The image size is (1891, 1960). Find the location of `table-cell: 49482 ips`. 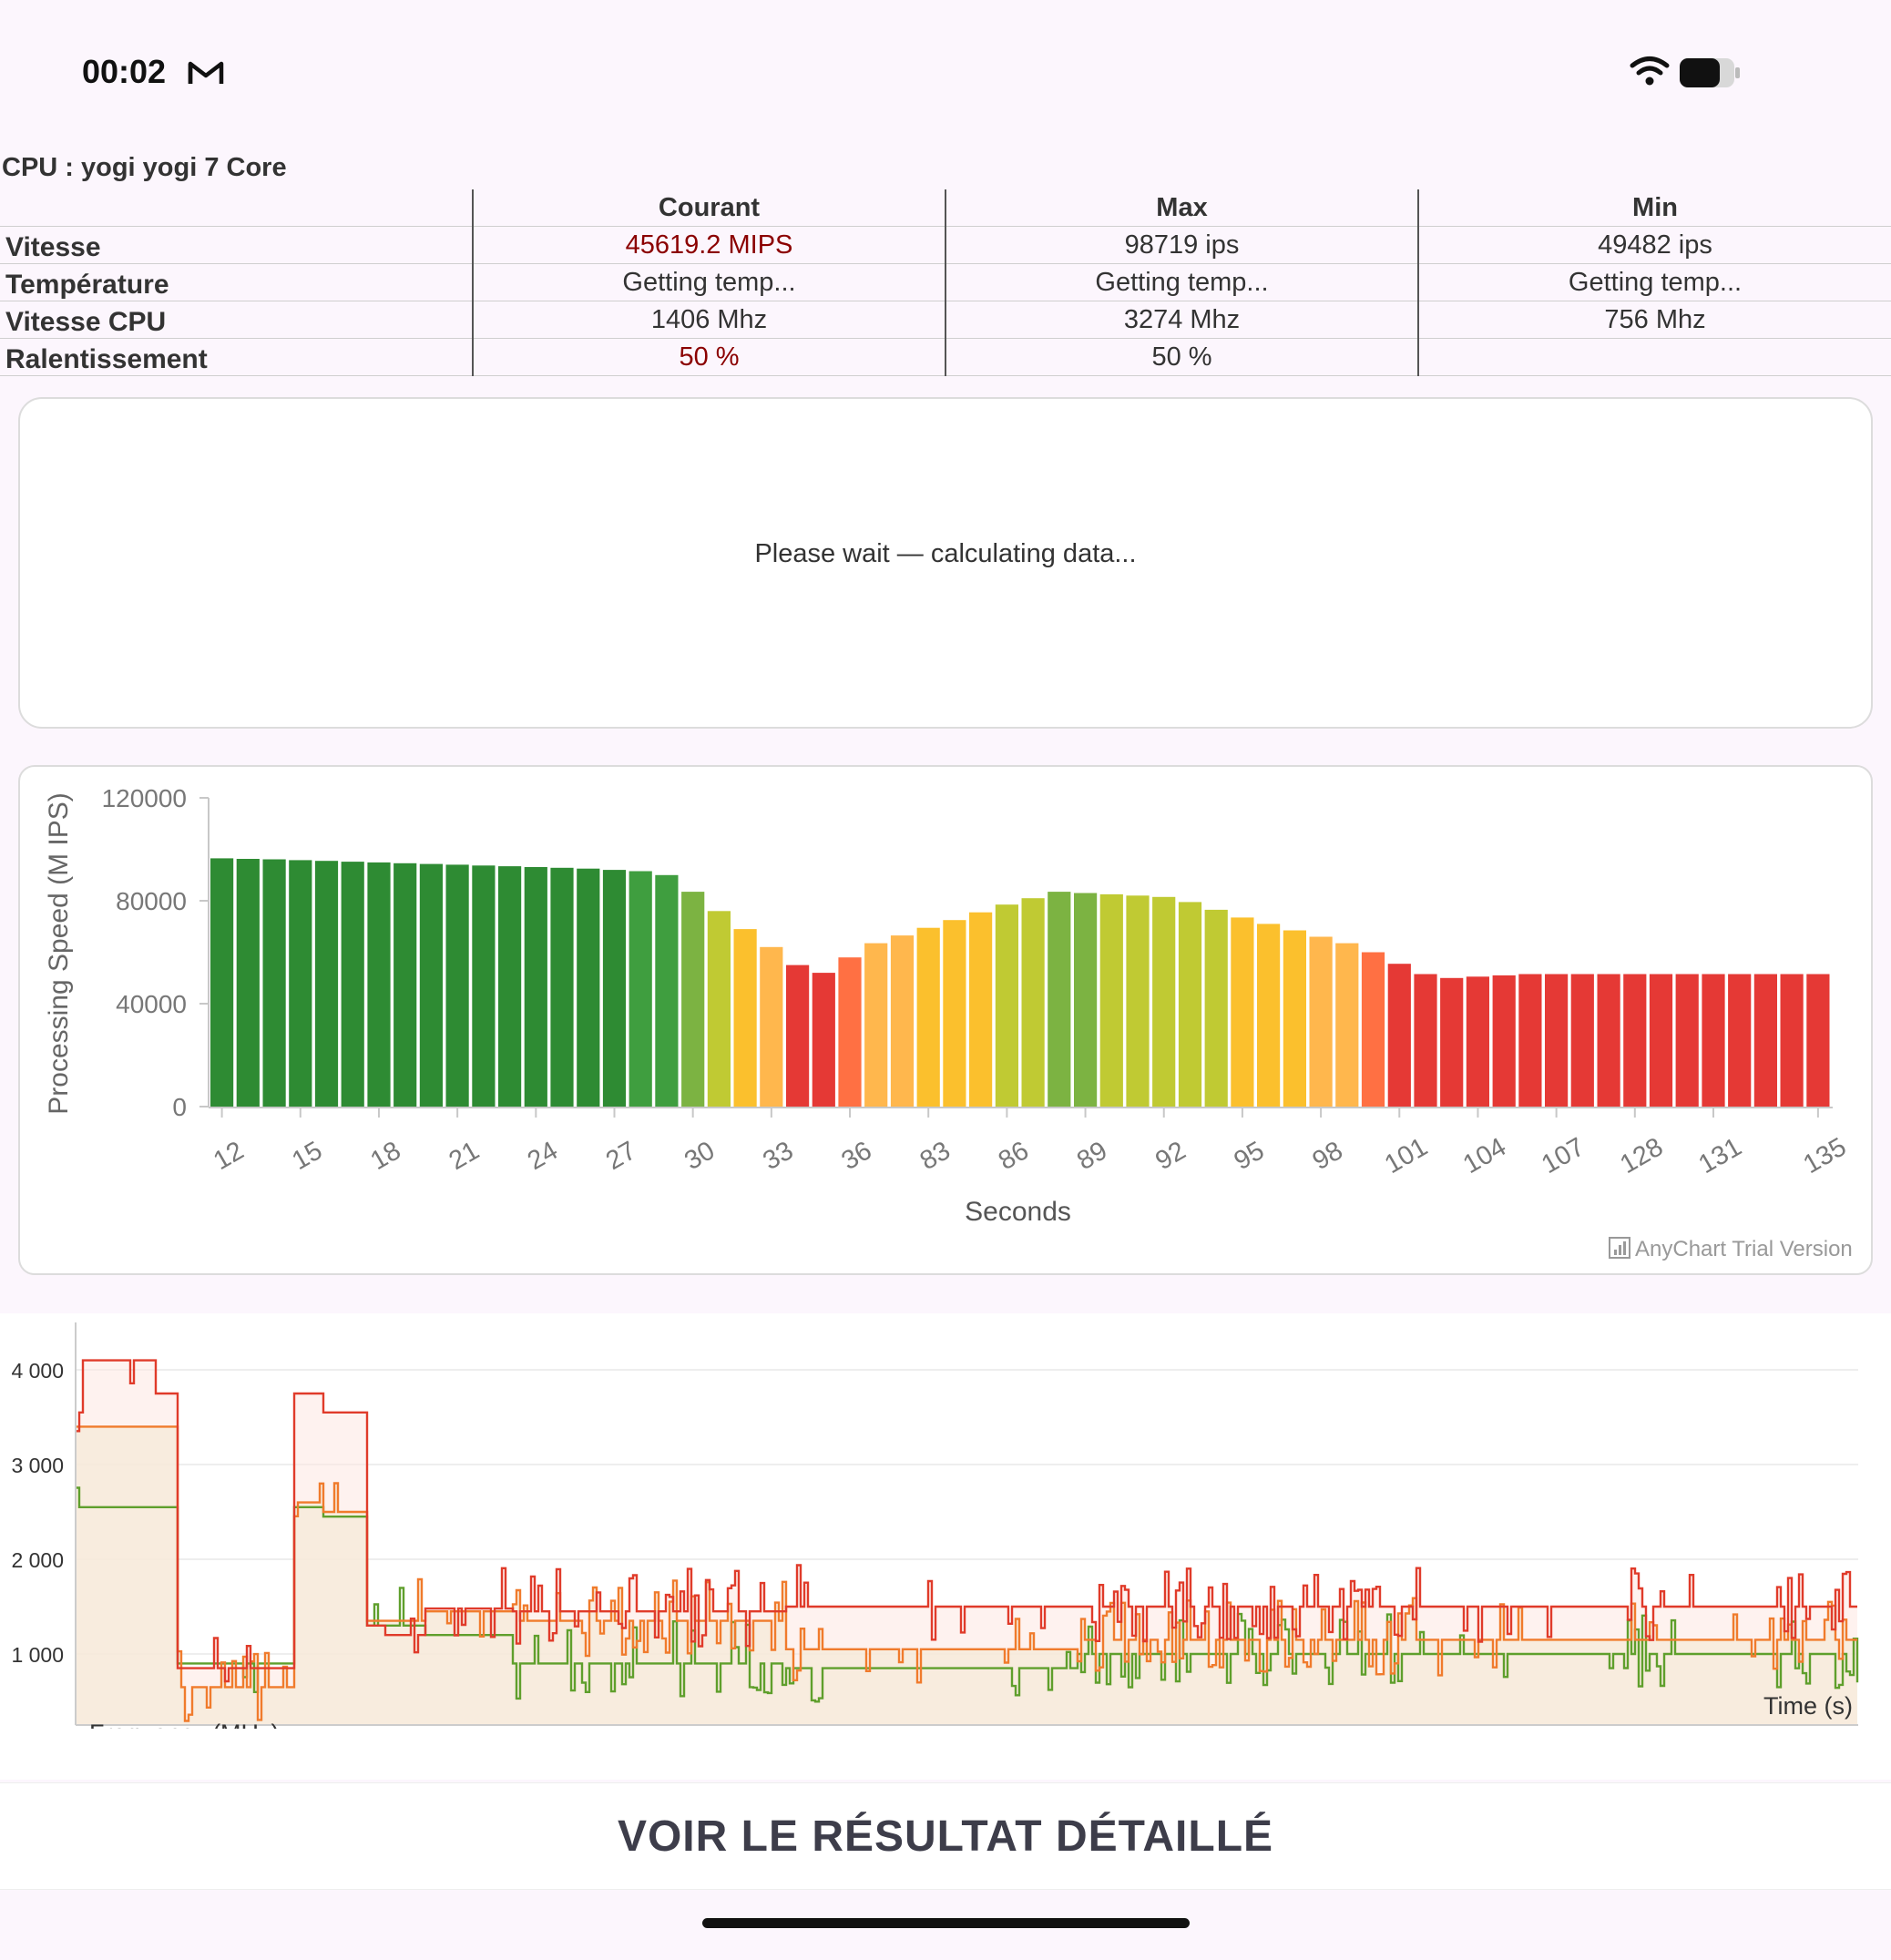

table-cell: 49482 ips is located at coordinates (1654, 245).